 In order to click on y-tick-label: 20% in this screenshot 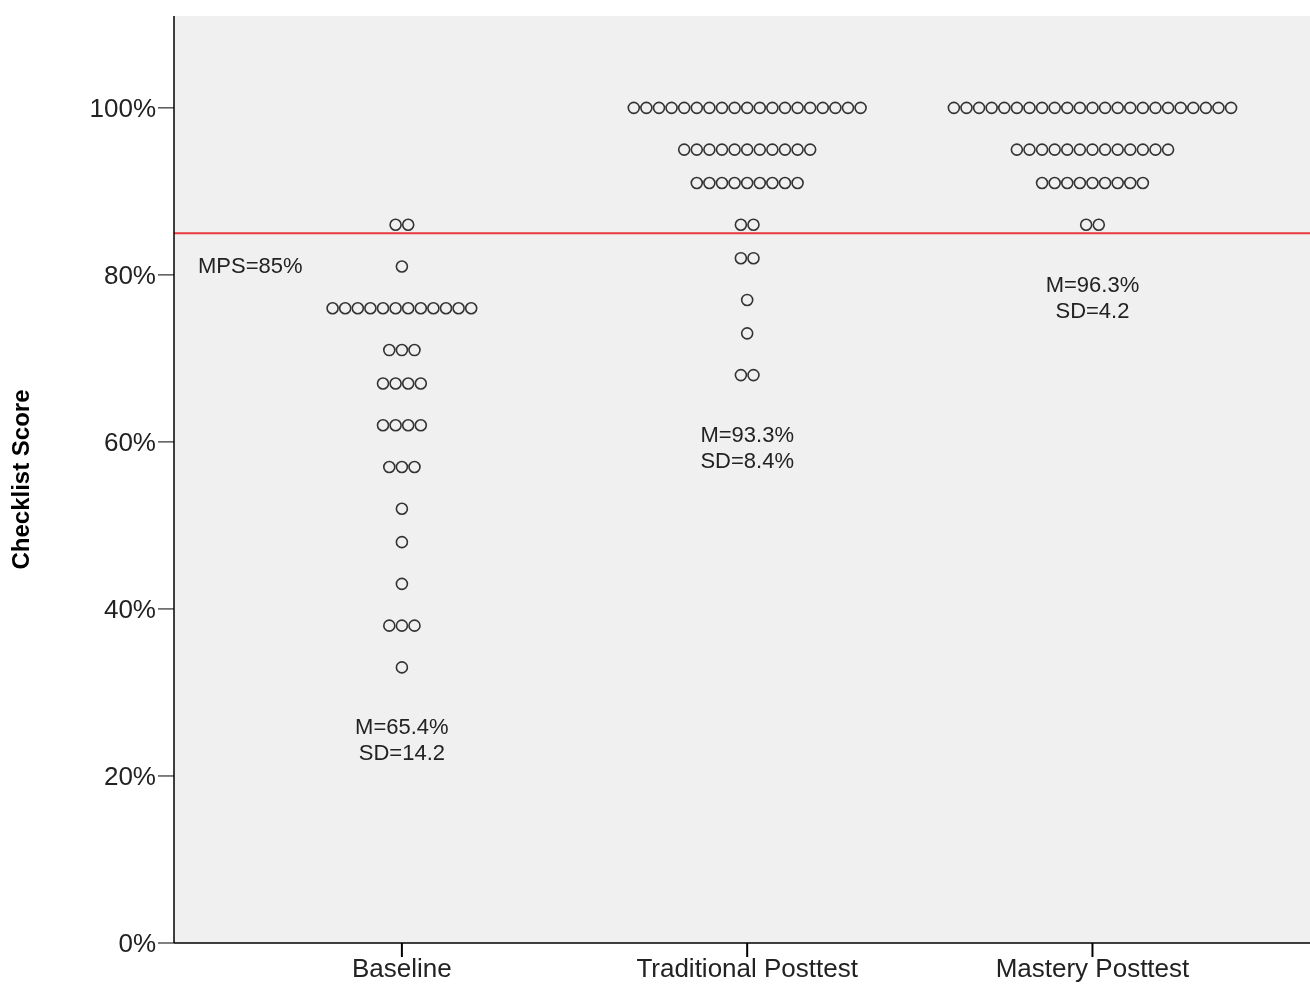, I will do `click(129, 776)`.